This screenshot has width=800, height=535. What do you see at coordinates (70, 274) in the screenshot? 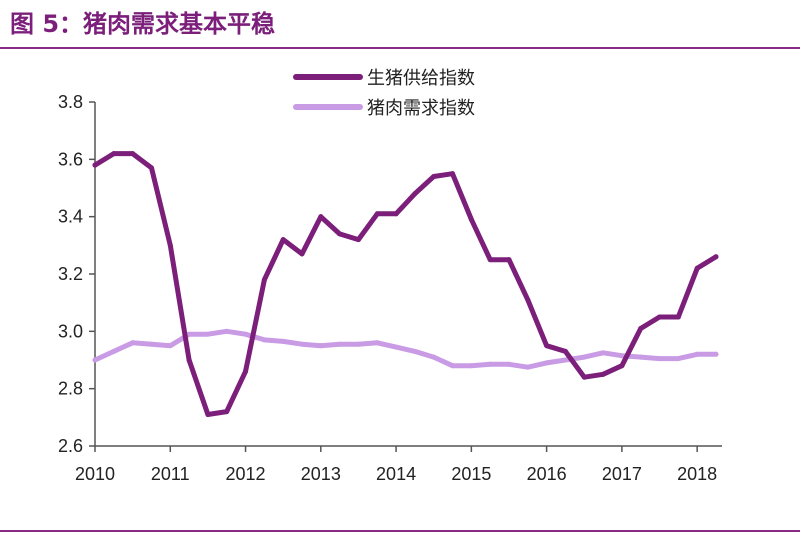
I see `y-tick-label: 3.2` at bounding box center [70, 274].